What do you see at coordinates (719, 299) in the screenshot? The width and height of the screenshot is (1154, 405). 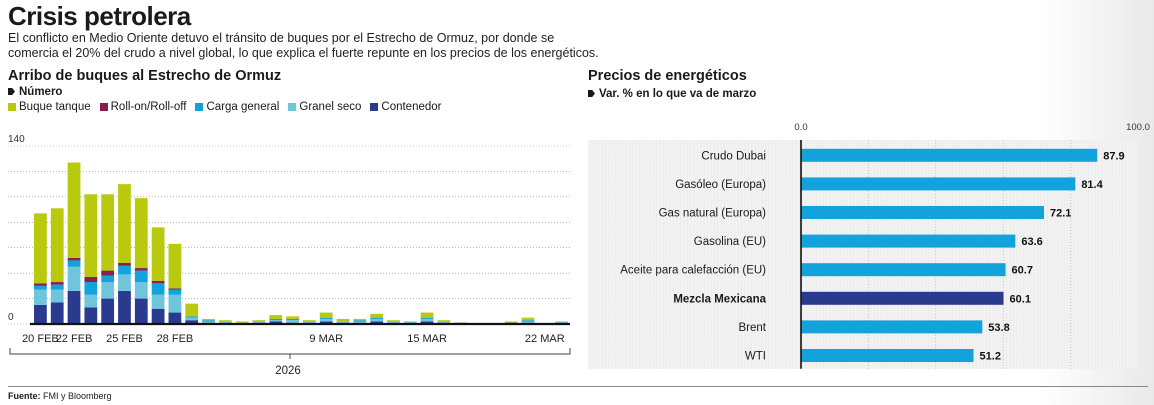 I see `category-label: Mezcla Mexicana` at bounding box center [719, 299].